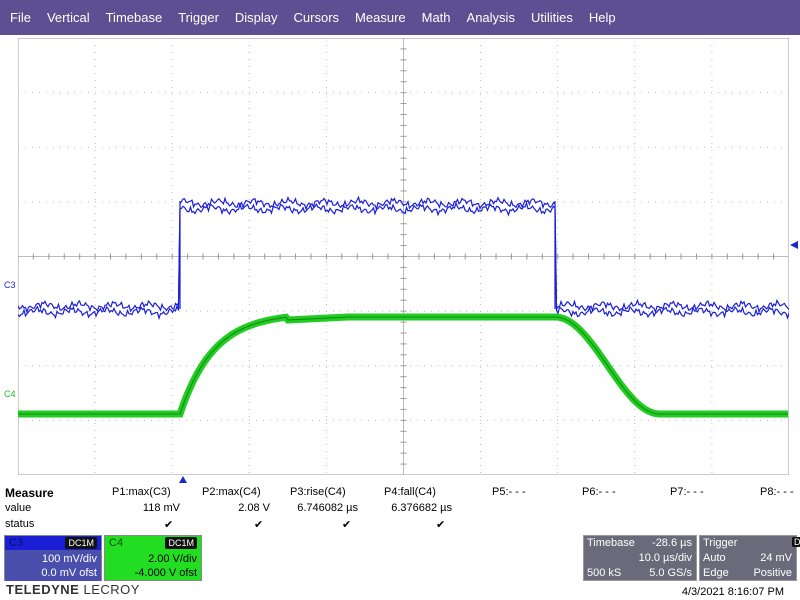 The image size is (800, 600). Describe the element at coordinates (551, 17) in the screenshot. I see `menu-utilities: Utilities` at that location.